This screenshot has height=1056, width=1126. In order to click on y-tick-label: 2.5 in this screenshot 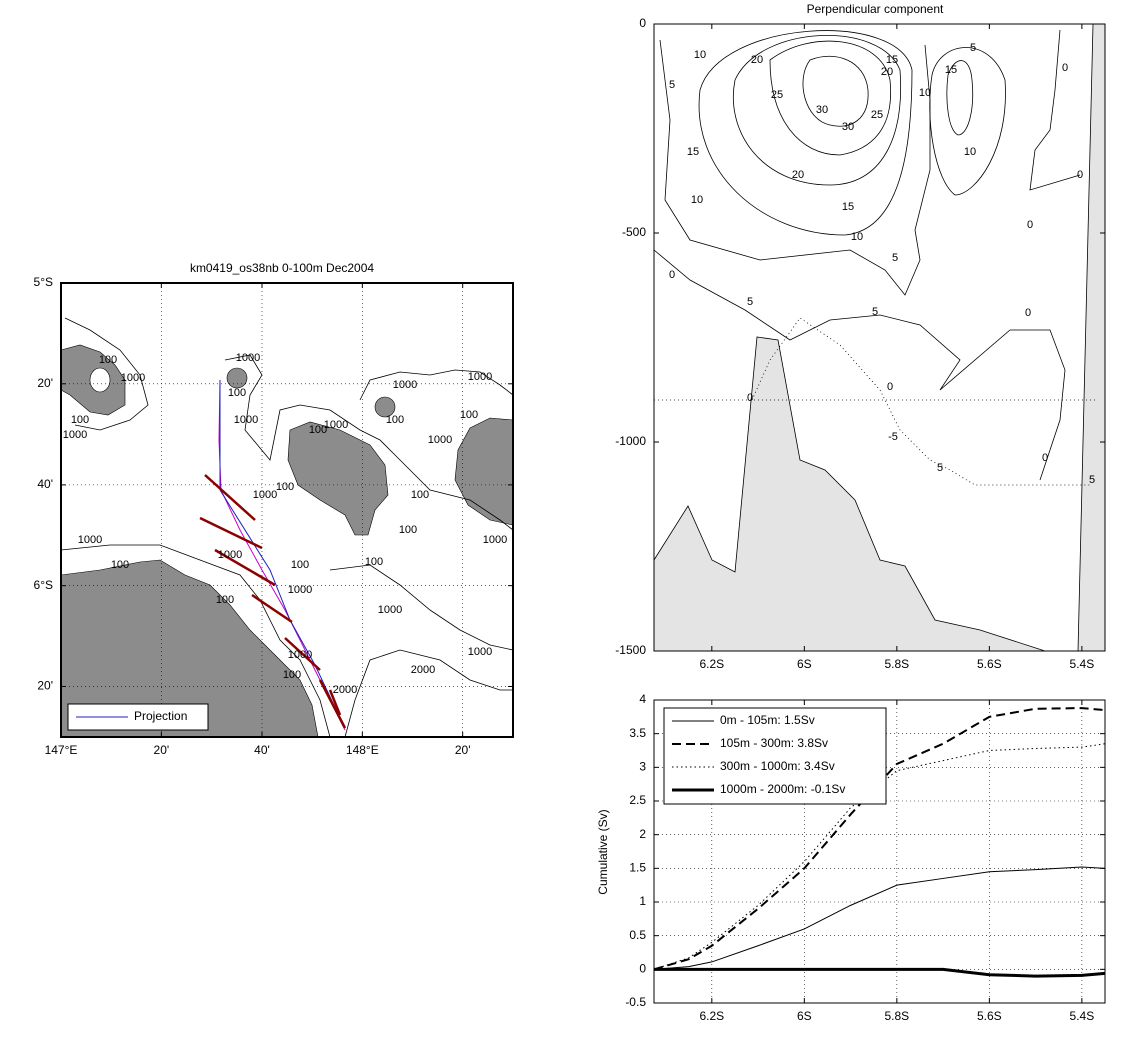, I will do `click(637, 800)`.